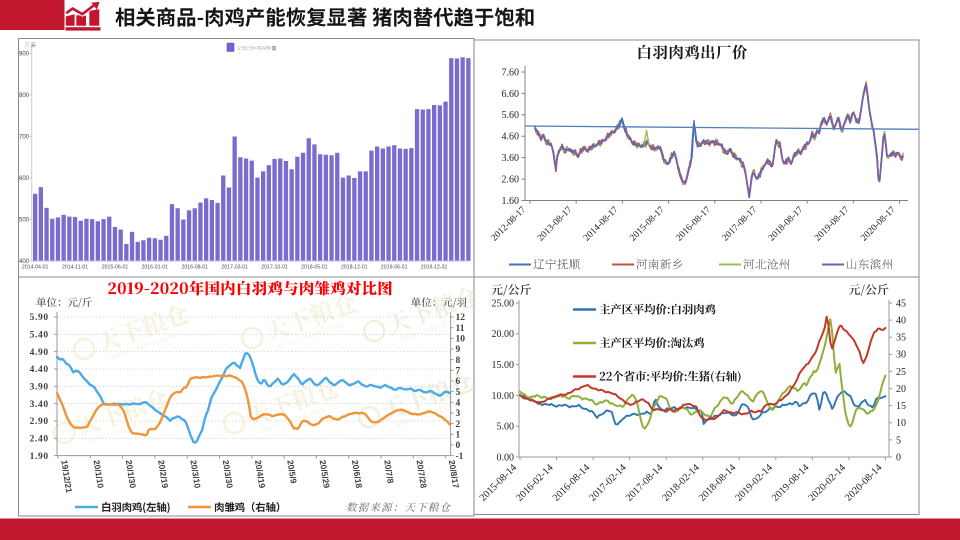 The width and height of the screenshot is (960, 540). What do you see at coordinates (75, 268) in the screenshot?
I see `svg-text: 2014-11-01` at bounding box center [75, 268].